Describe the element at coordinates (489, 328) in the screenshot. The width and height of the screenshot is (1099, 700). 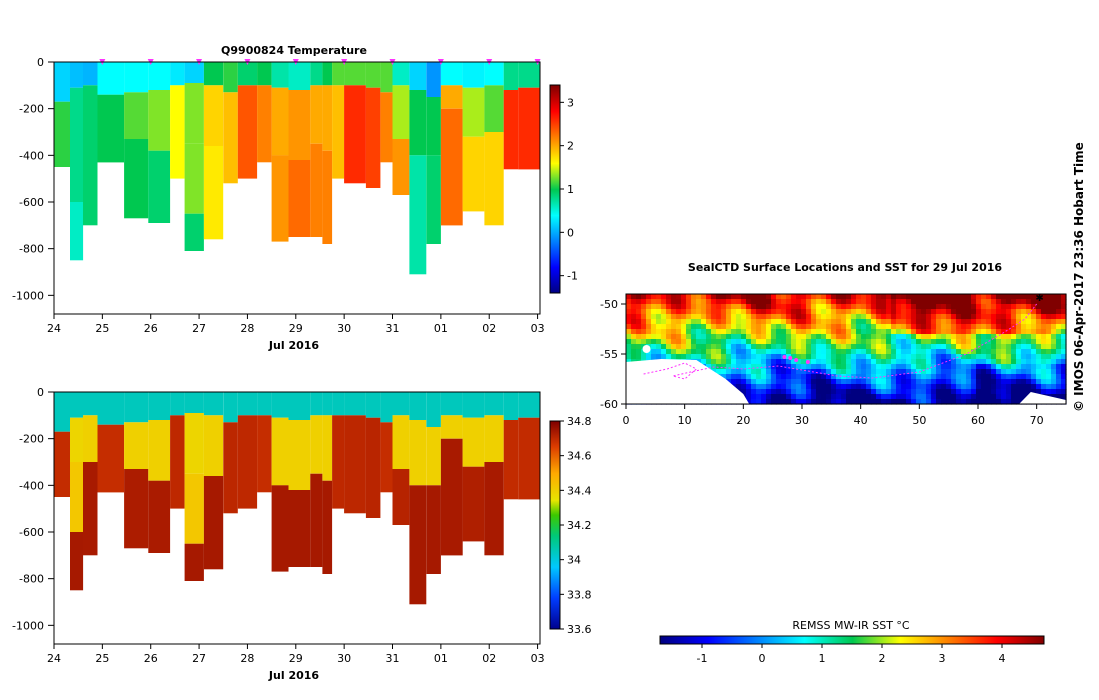
I see `temperature-x-tick-label: 02` at that location.